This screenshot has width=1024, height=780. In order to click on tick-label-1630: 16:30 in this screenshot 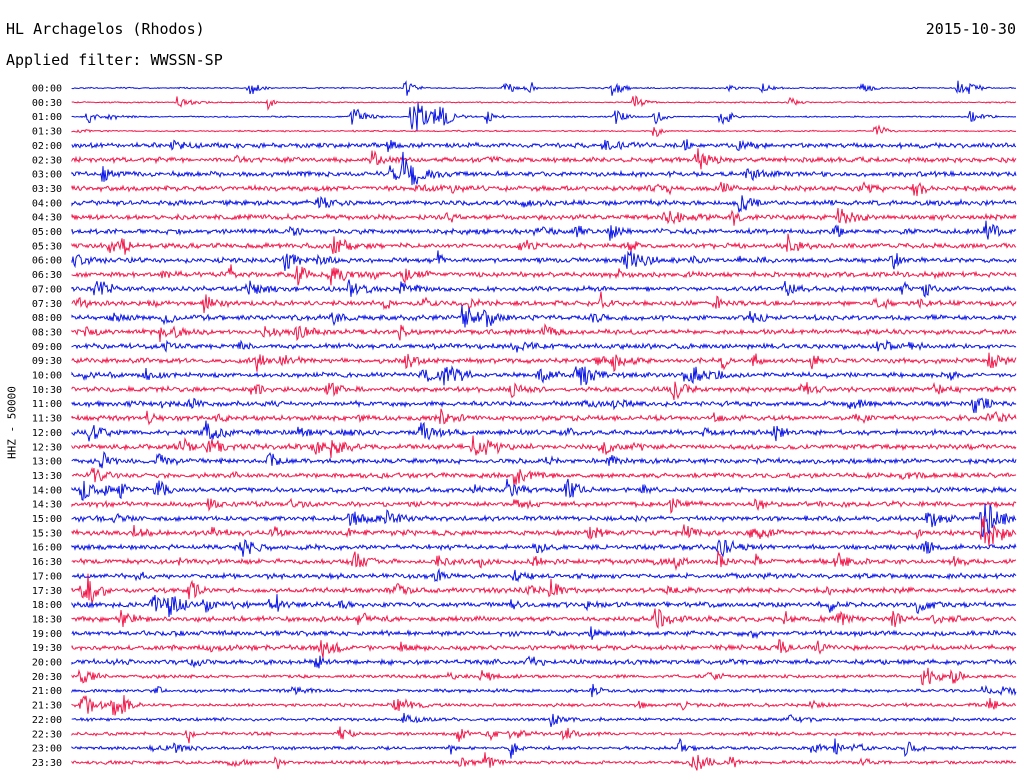, I will do `click(47, 562)`.